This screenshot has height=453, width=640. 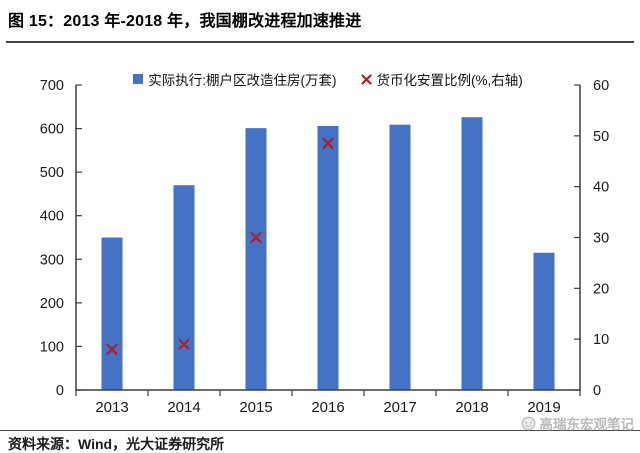 I want to click on x-axis-label: 2019, so click(x=543, y=407).